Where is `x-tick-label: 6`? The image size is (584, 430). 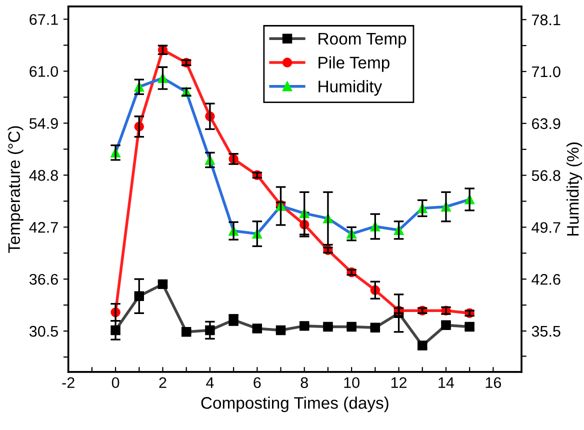 x-tick-label: 6 is located at coordinates (257, 382).